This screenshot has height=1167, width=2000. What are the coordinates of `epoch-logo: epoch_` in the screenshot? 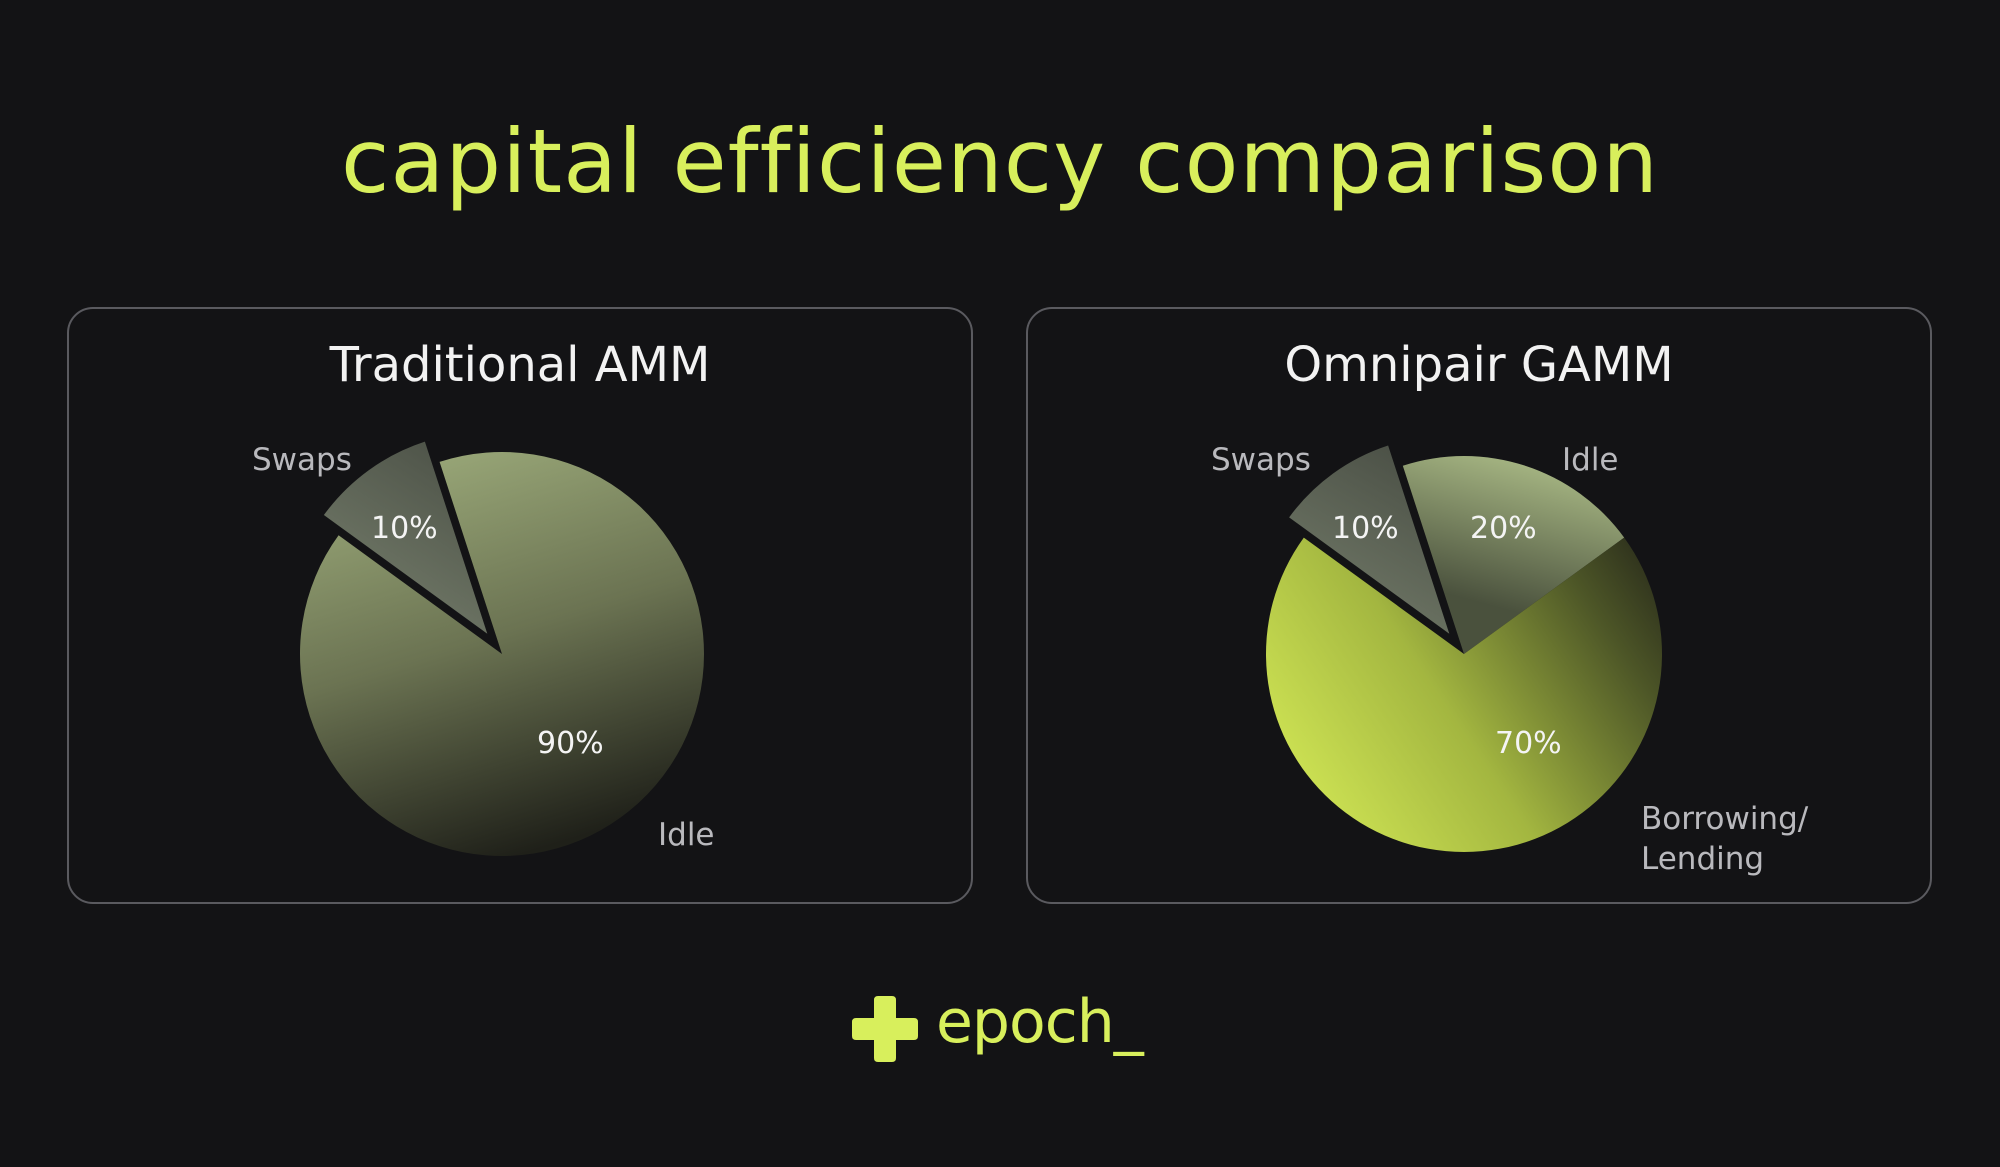 It's located at (1012, 1029).